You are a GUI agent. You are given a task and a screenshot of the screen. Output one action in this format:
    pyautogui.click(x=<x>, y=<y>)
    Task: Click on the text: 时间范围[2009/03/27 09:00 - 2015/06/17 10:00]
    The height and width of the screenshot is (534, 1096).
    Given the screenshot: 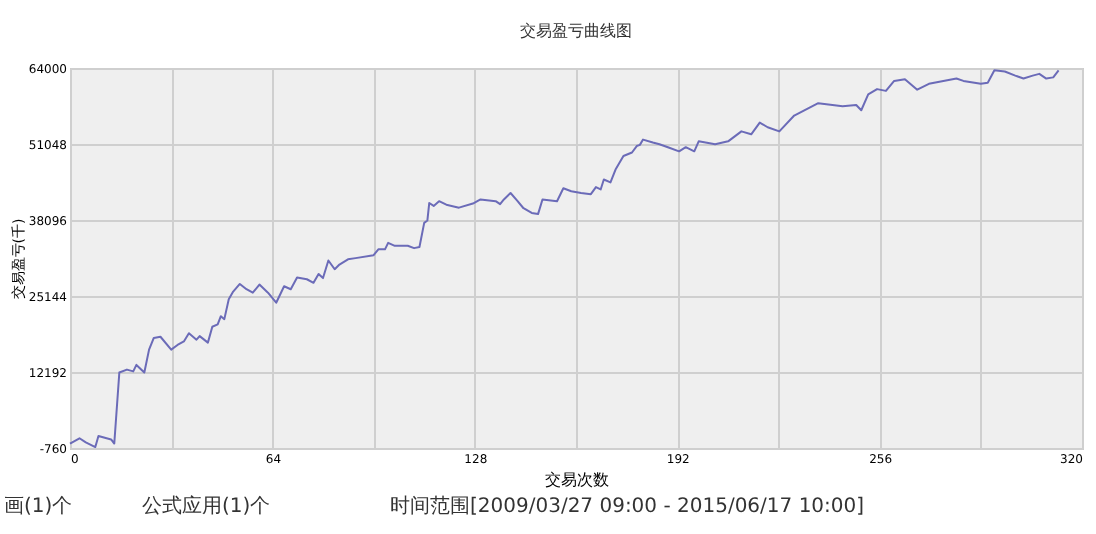 What is the action you would take?
    pyautogui.click(x=627, y=506)
    